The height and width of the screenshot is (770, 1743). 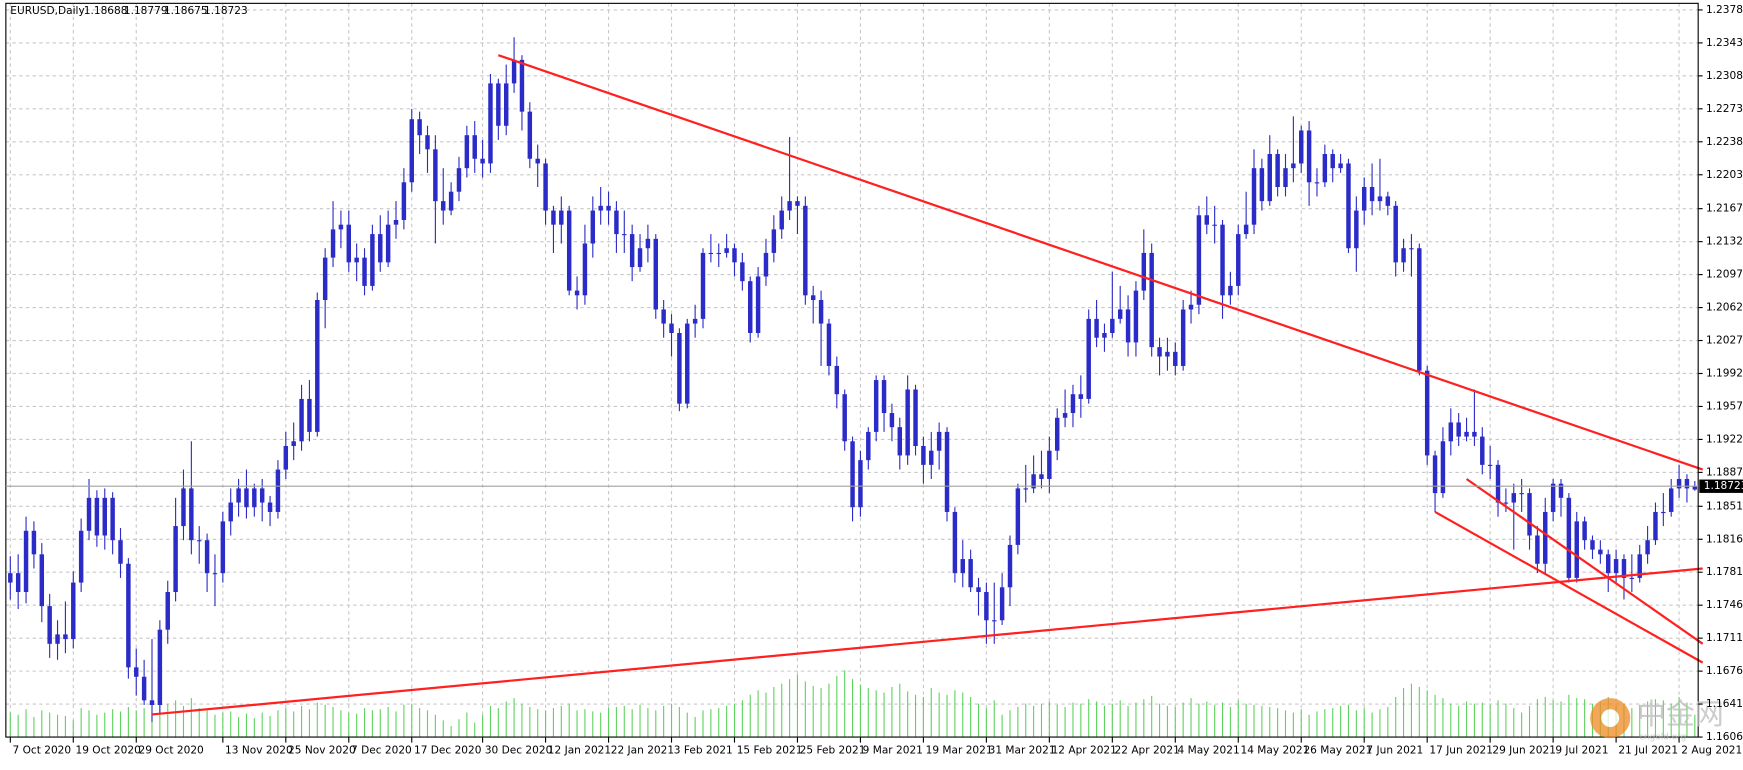 What do you see at coordinates (381, 750) in the screenshot?
I see `x-tick-label: 7 Dec 2020` at bounding box center [381, 750].